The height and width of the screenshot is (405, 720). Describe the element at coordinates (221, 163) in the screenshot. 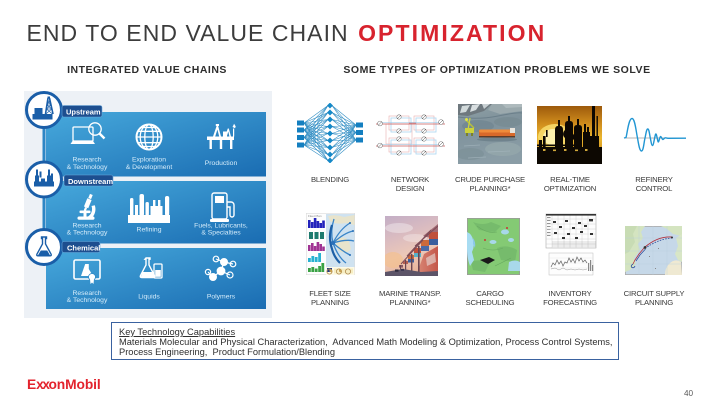

I see `svg-text: Production` at that location.